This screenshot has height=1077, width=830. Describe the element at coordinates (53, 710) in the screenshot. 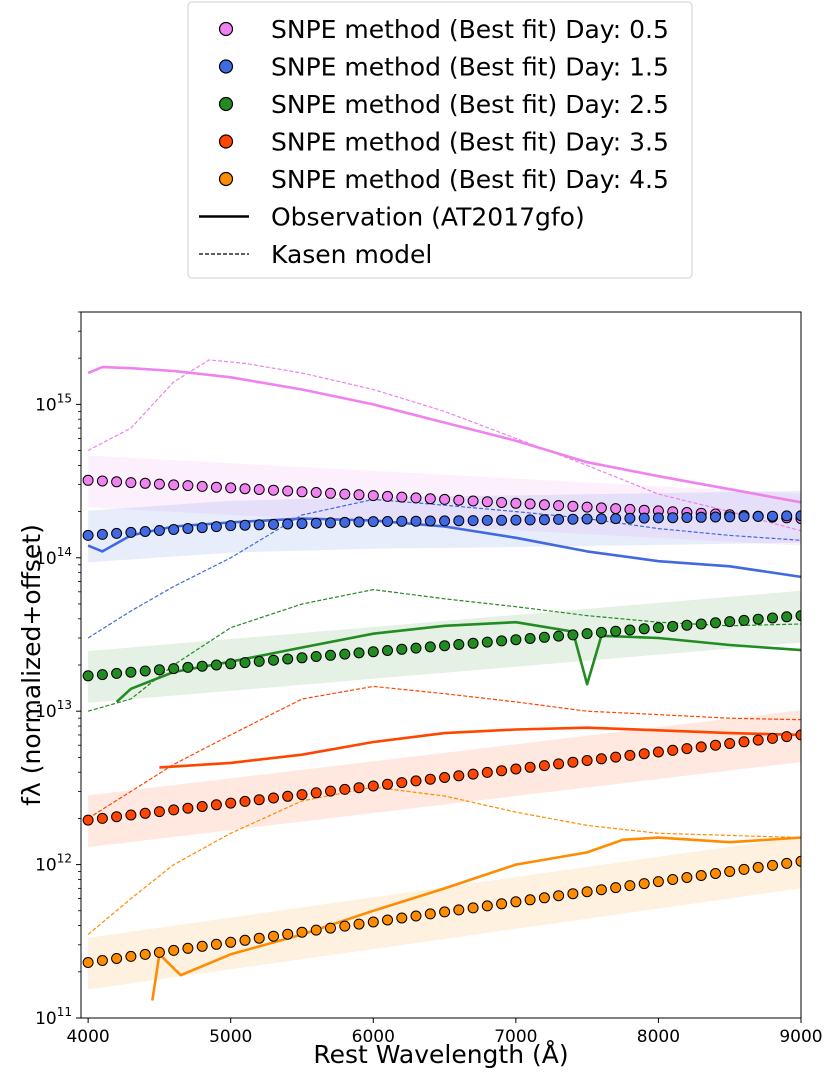

I see `y-tick-label: 1013` at that location.